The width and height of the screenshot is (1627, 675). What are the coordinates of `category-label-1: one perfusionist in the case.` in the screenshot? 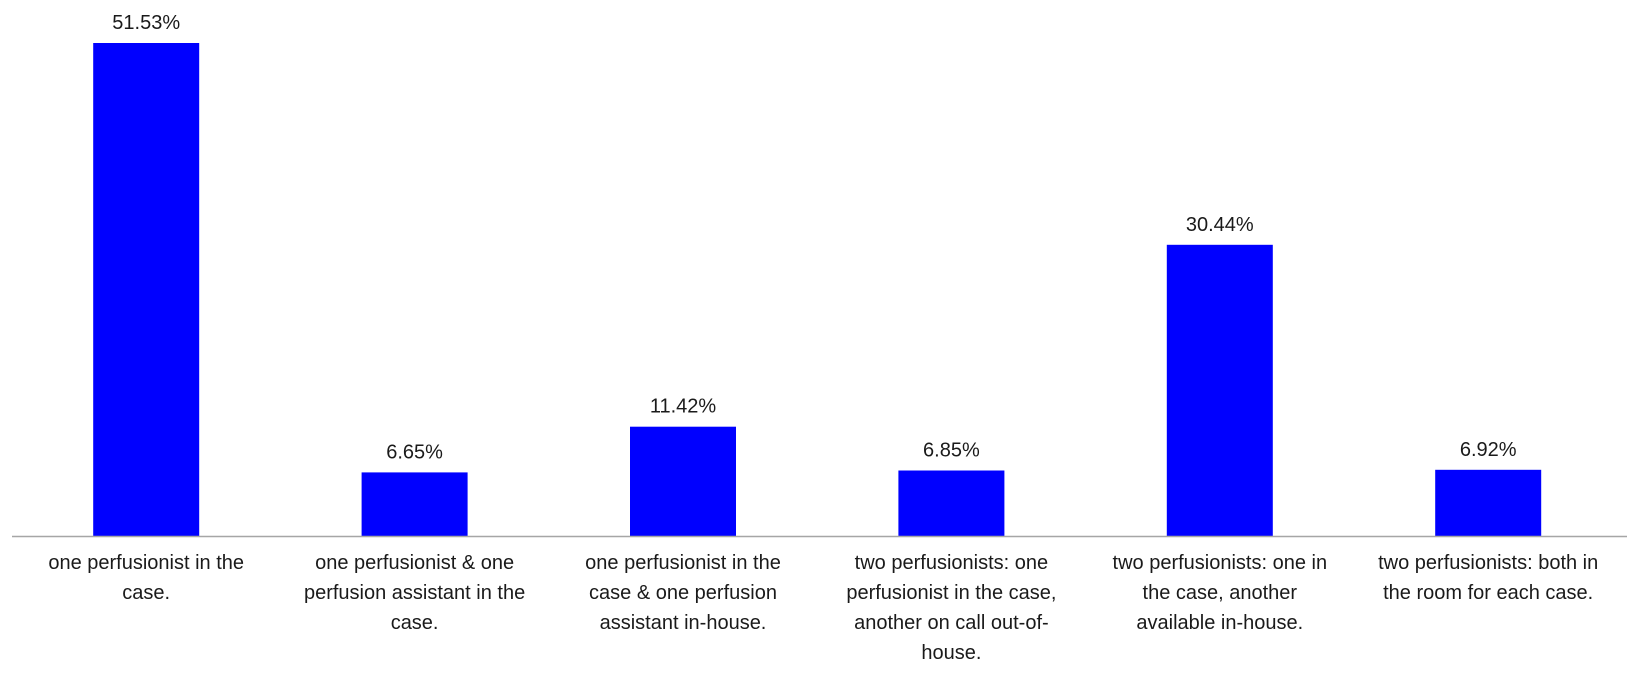 It's located at (146, 578).